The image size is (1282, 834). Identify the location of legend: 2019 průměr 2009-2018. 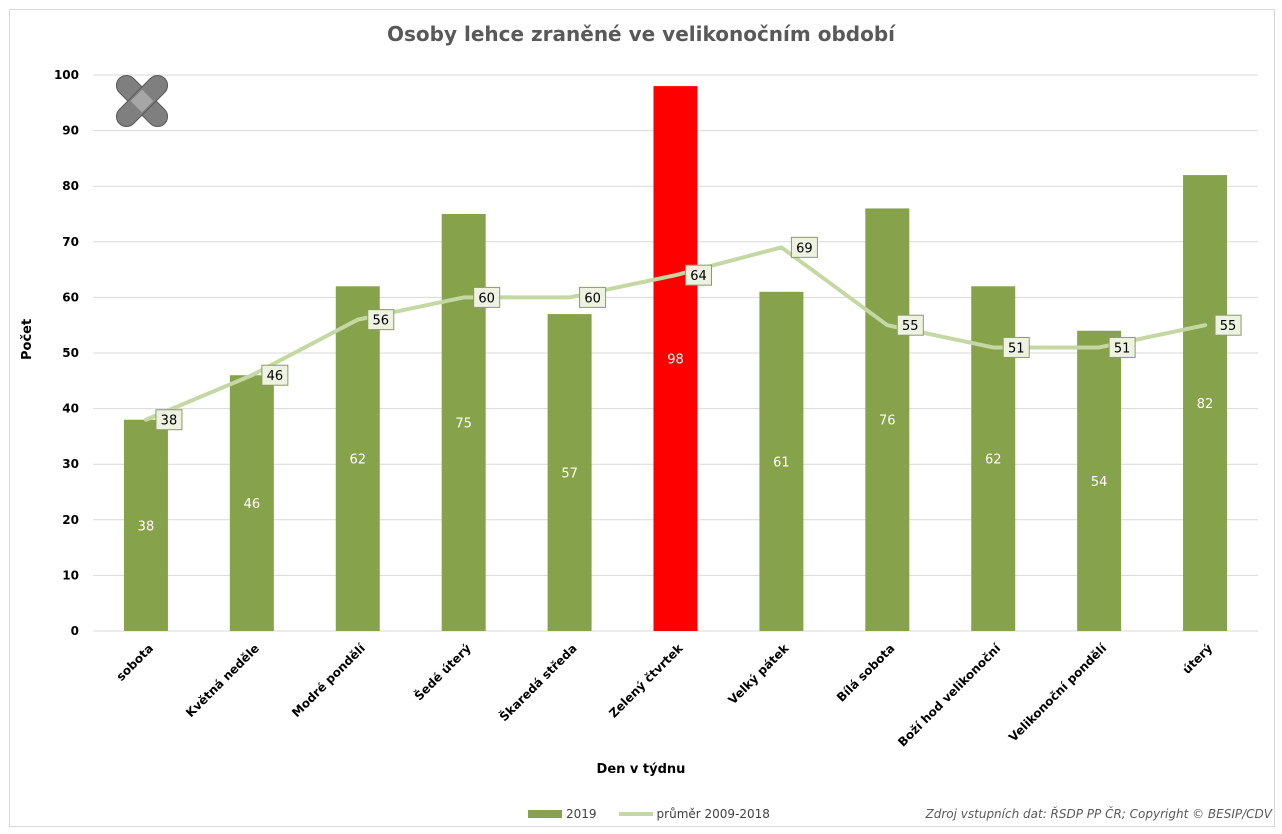
(656, 814).